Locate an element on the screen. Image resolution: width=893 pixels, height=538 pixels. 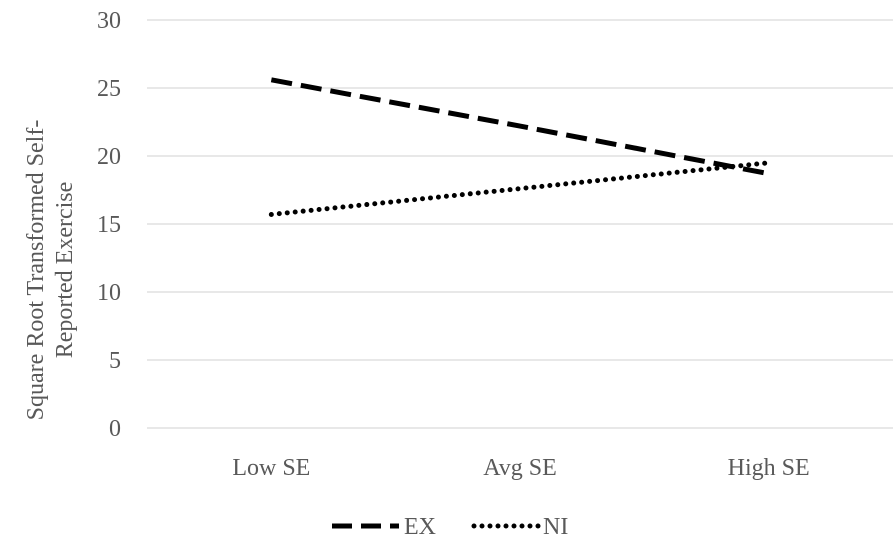
y-axis-title-line-2: Reported Exercise is located at coordinates (65, 270).